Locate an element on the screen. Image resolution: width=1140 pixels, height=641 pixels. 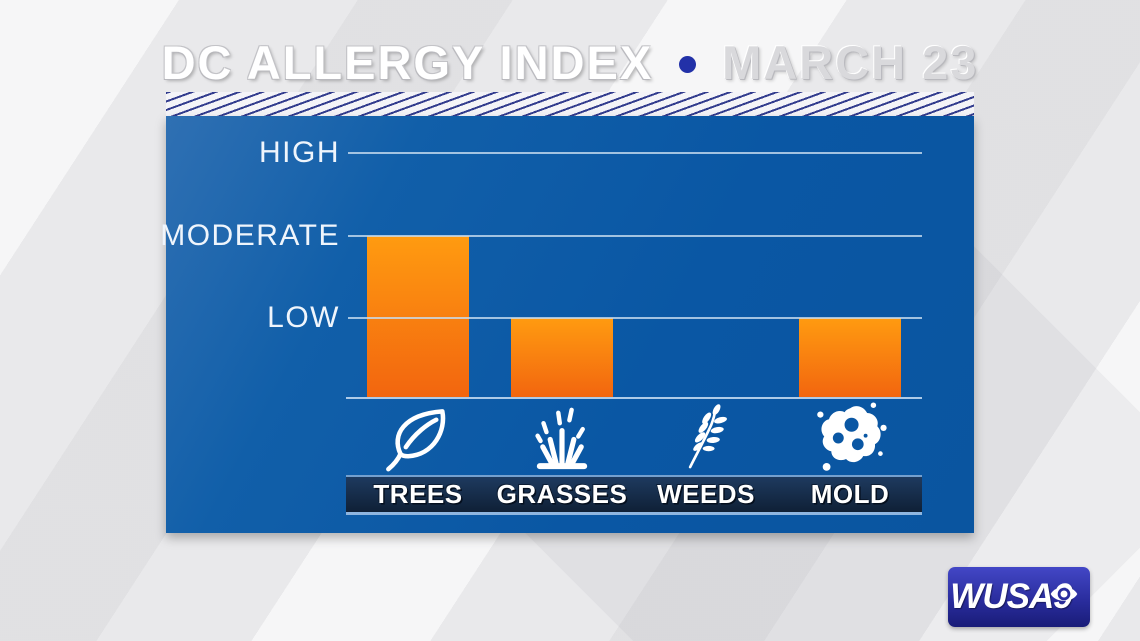
gridline-low is located at coordinates (635, 318).